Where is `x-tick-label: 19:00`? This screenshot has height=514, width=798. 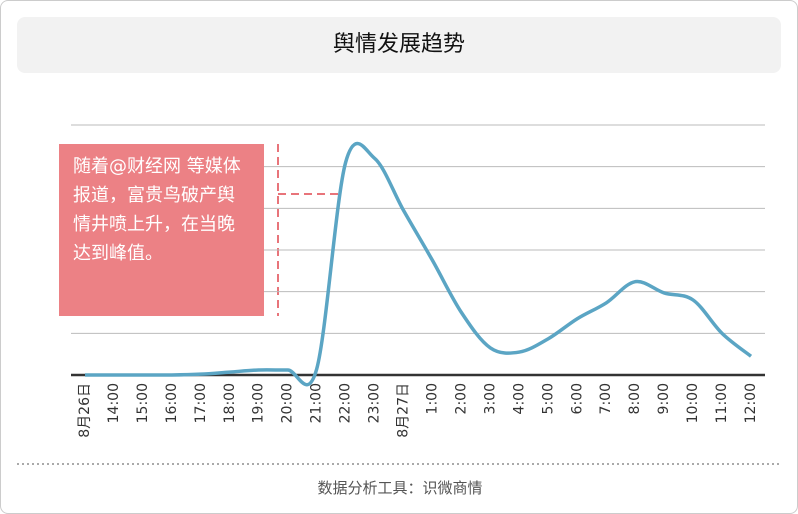
x-tick-label: 19:00 is located at coordinates (259, 403).